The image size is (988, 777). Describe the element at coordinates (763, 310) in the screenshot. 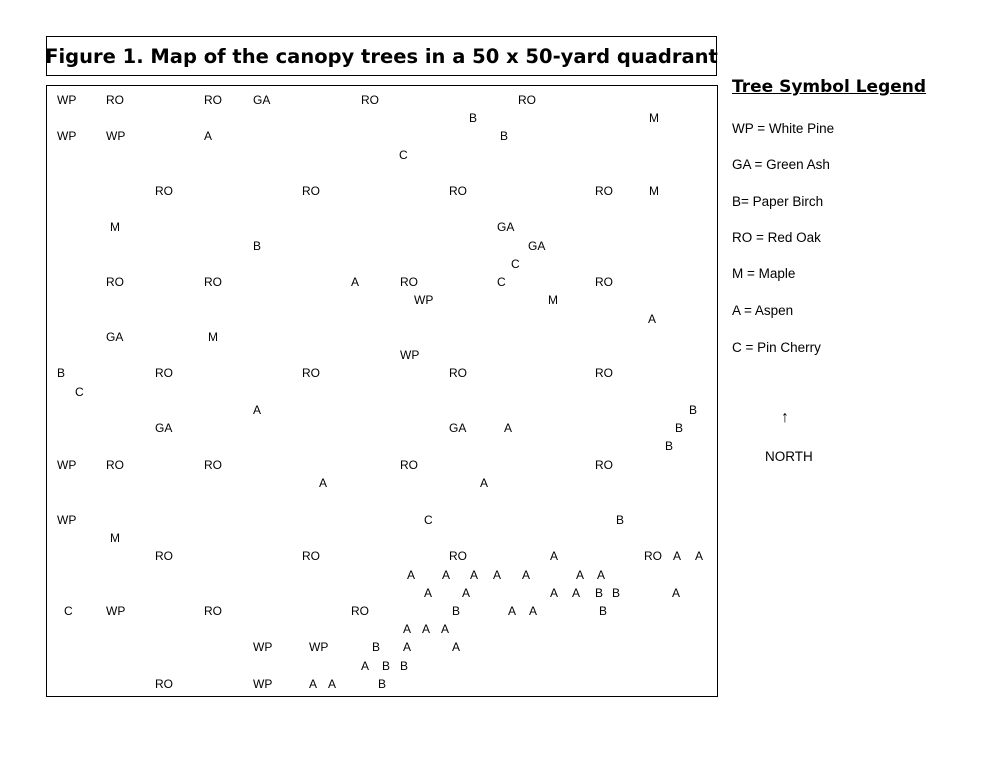

I see `legend-item-aspen: A = Aspen` at that location.